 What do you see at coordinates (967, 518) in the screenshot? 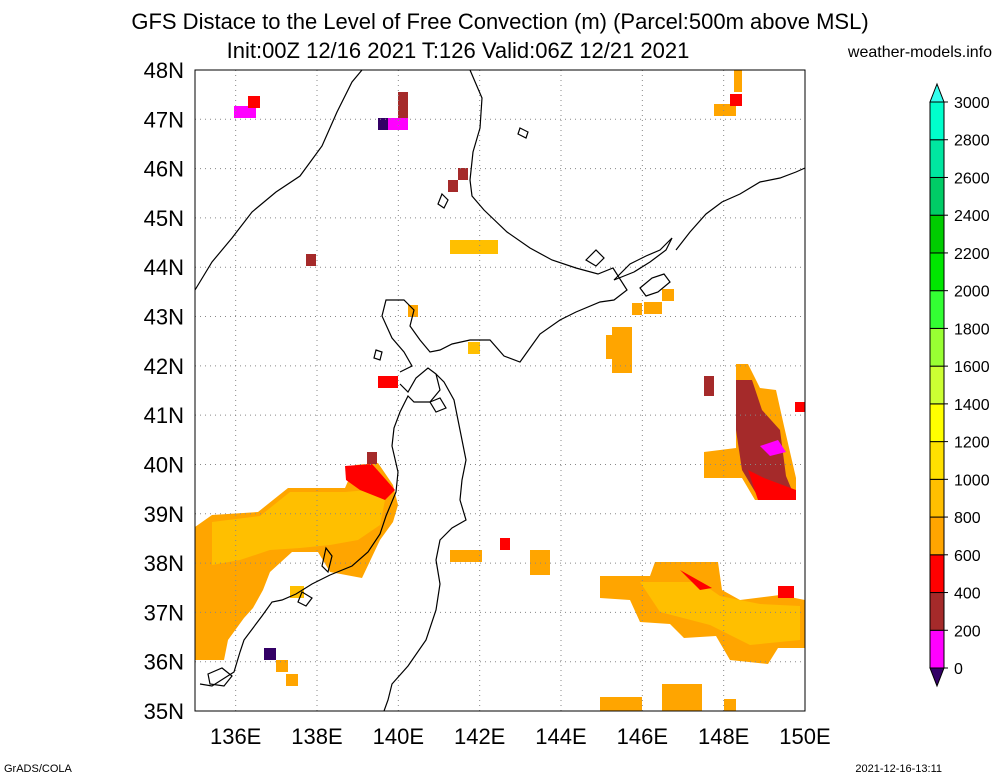
I see `colorbar-label: 800` at bounding box center [967, 518].